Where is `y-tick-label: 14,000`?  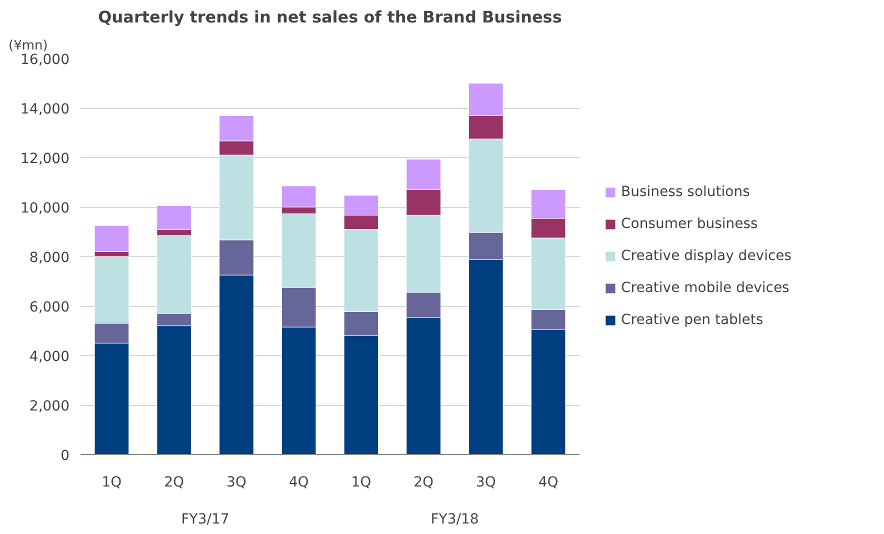
y-tick-label: 14,000 is located at coordinates (45, 110).